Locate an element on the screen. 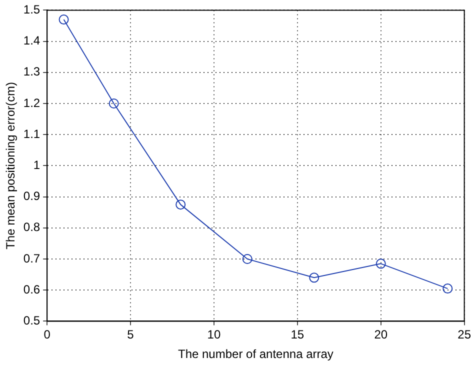 The image size is (474, 366). x-tick-label: 20 is located at coordinates (381, 335).